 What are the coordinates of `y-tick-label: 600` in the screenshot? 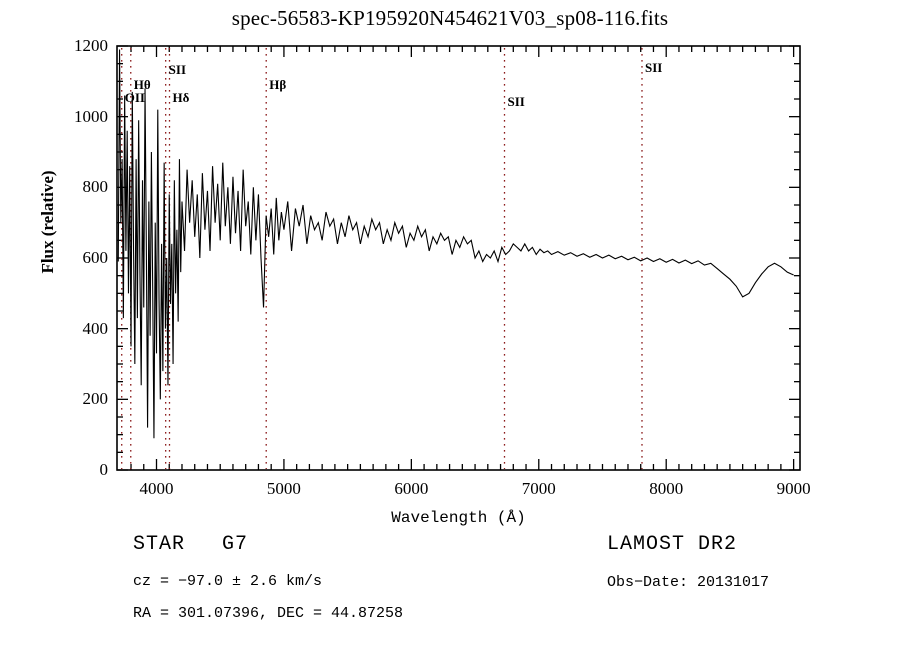 It's located at (95, 257).